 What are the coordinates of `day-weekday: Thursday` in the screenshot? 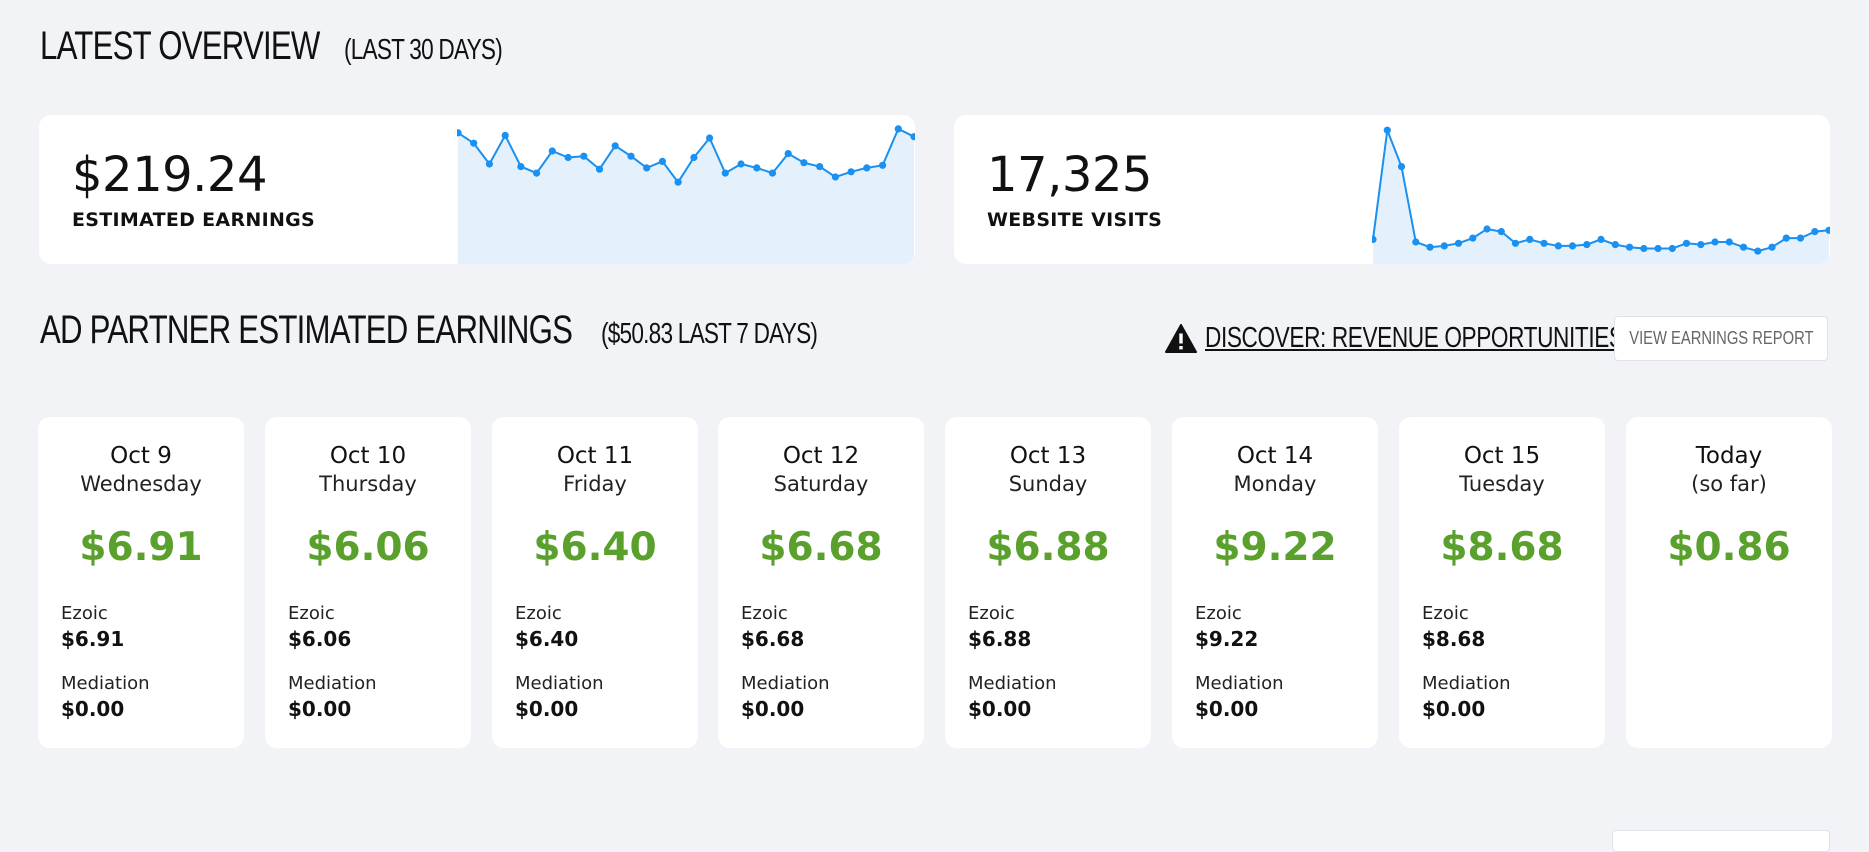 It's located at (368, 484).